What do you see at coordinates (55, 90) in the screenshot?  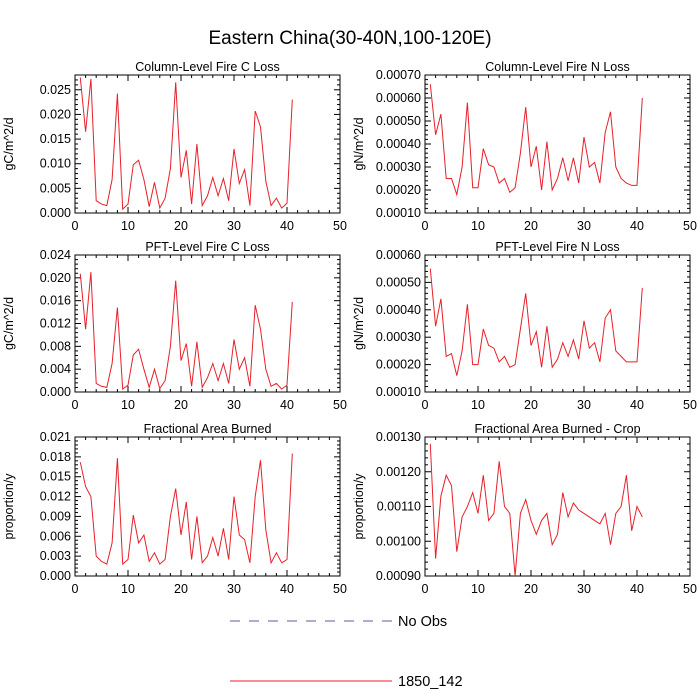 I see `y-tick-label: 0.025` at bounding box center [55, 90].